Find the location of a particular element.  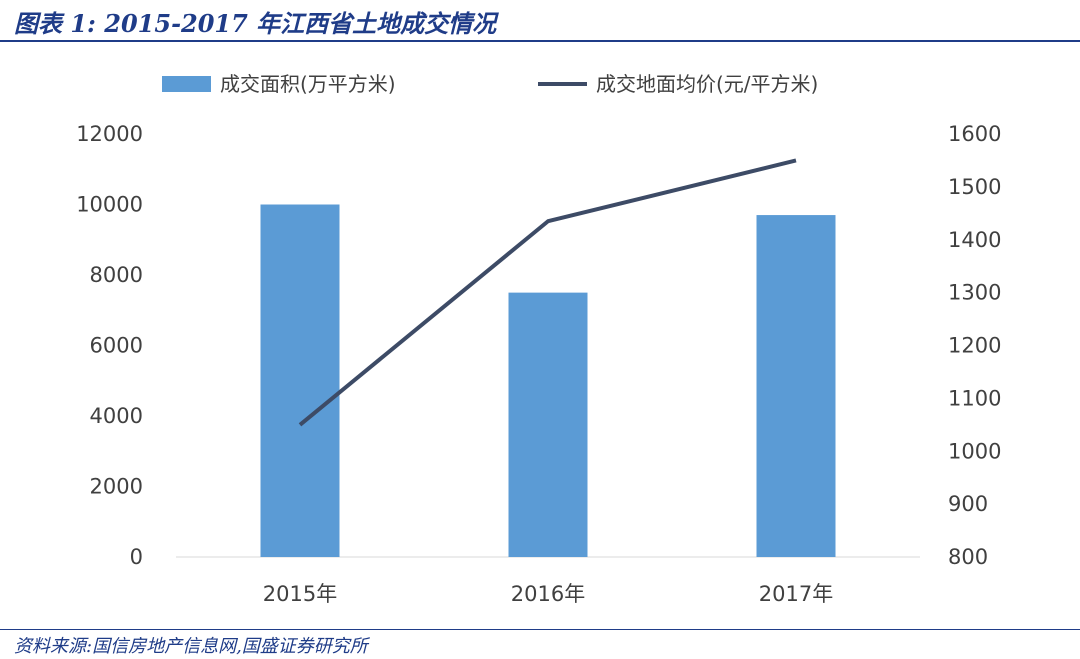

y-left-tick-label: 0 is located at coordinates (136, 557).